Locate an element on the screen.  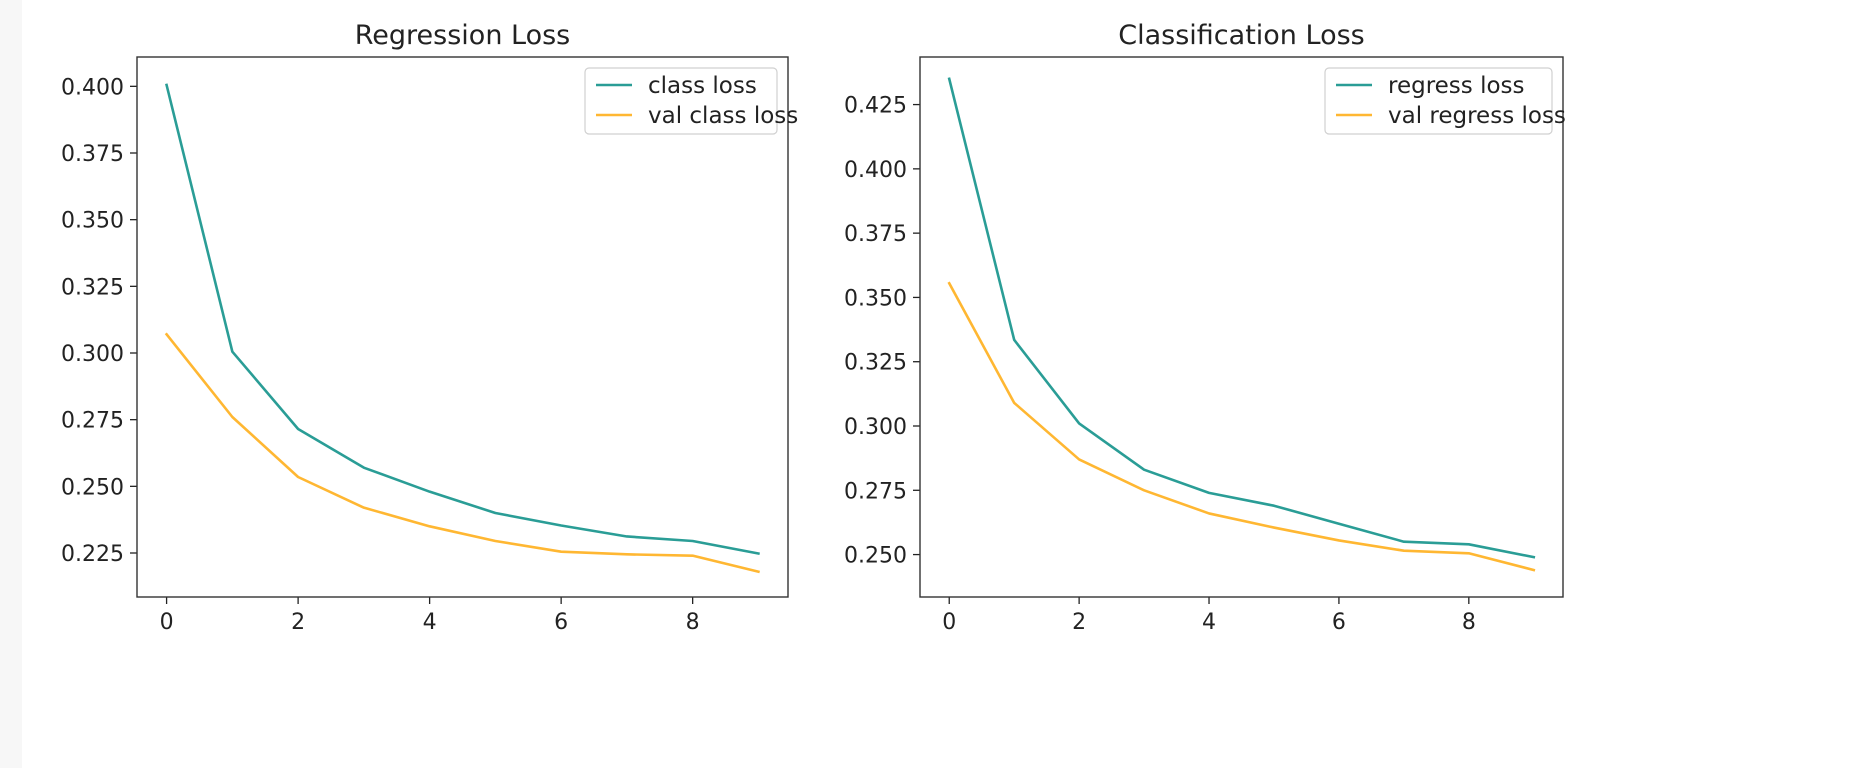
legend: class loss val class loss is located at coordinates (691, 101).